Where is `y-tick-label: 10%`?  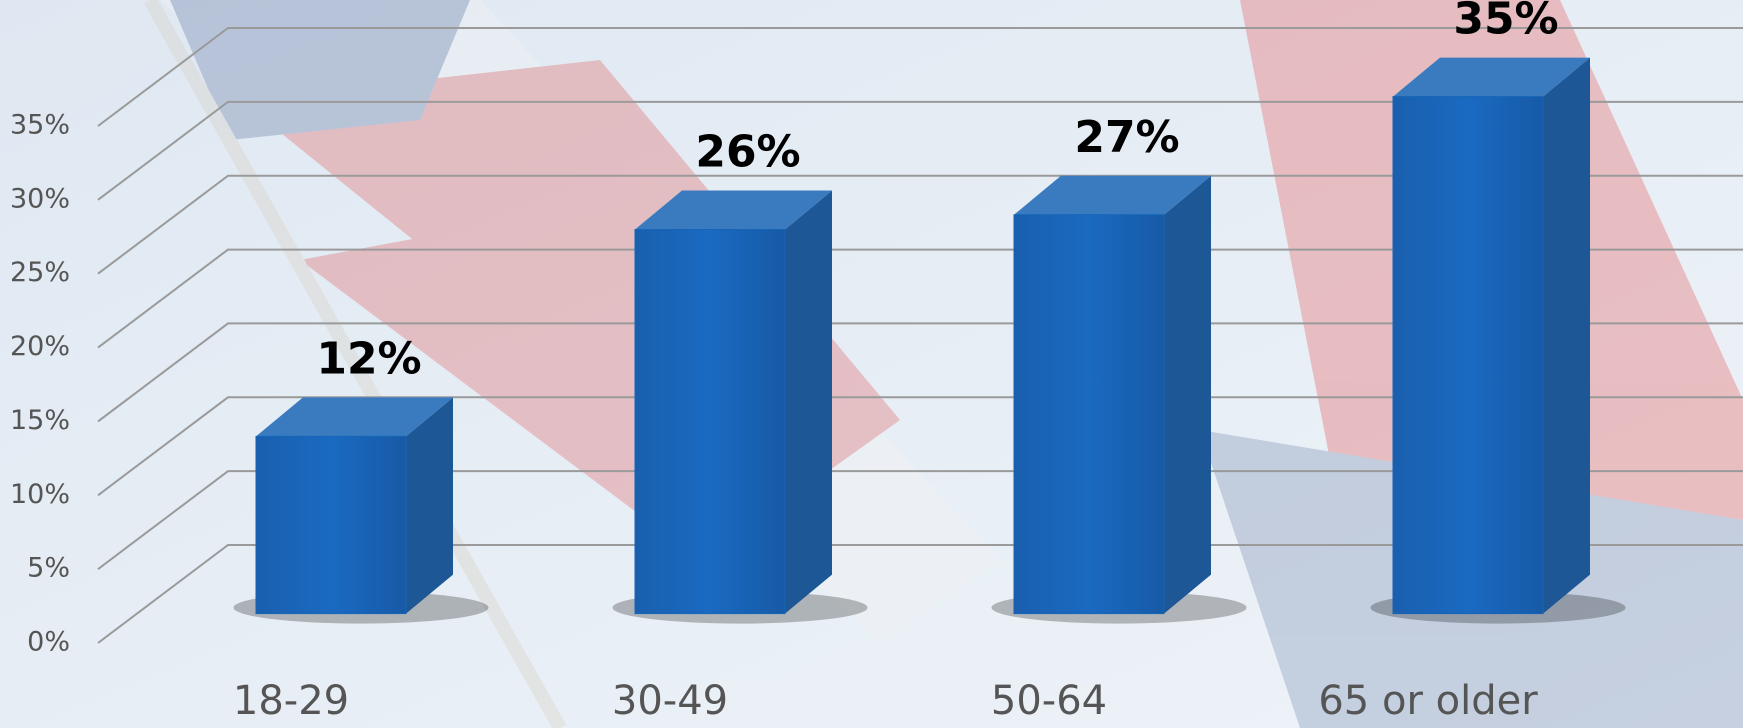 y-tick-label: 10% is located at coordinates (40, 494).